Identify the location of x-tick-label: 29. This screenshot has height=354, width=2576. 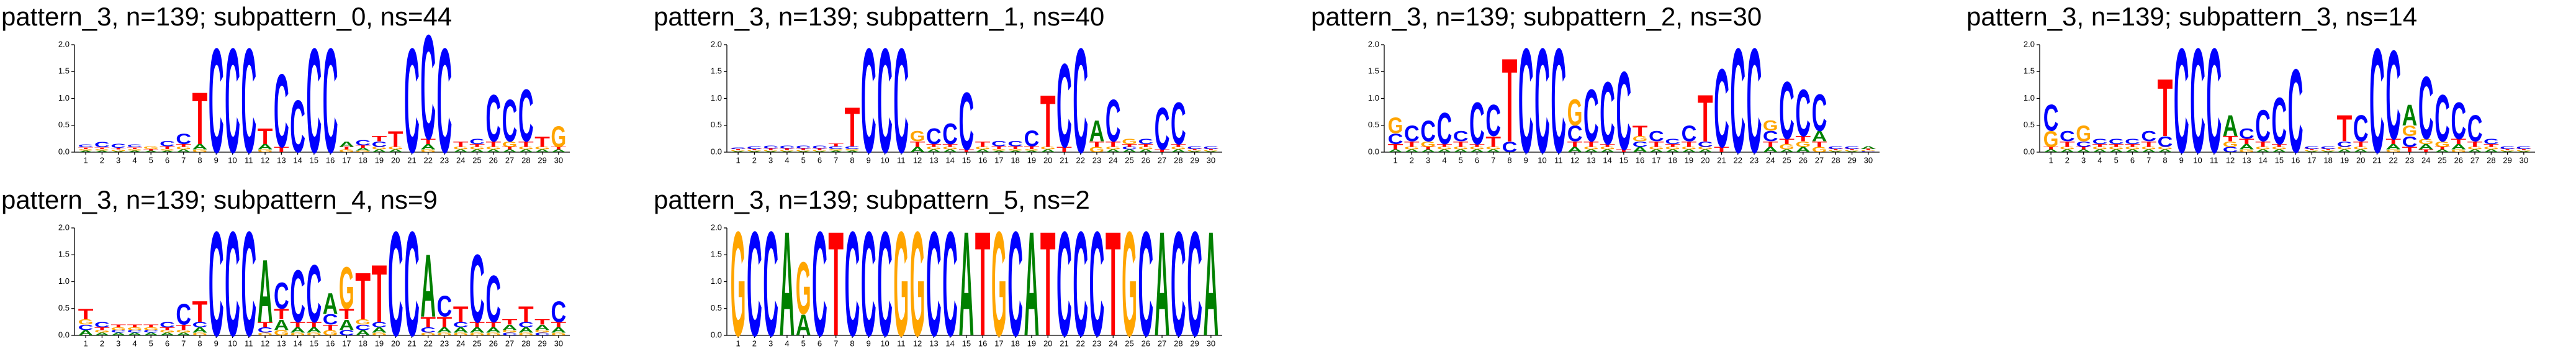
(542, 160).